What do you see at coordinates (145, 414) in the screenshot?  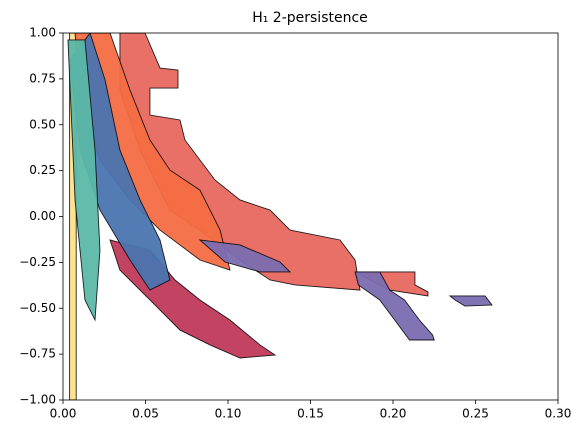 I see `x-tick-label: 0.05` at bounding box center [145, 414].